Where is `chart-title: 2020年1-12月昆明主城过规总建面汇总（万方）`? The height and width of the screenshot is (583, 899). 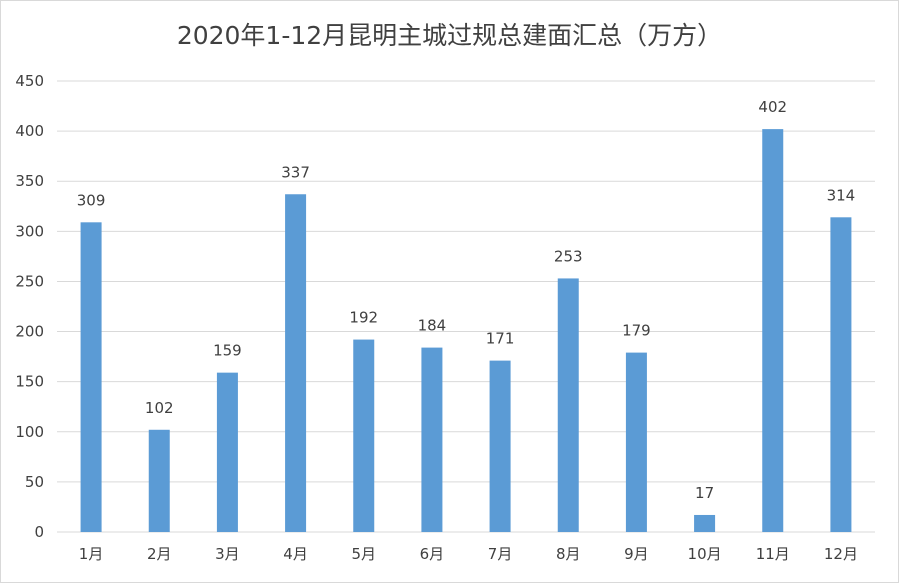
chart-title: 2020年1-12月昆明主城过规总建面汇总（万方） is located at coordinates (449, 35).